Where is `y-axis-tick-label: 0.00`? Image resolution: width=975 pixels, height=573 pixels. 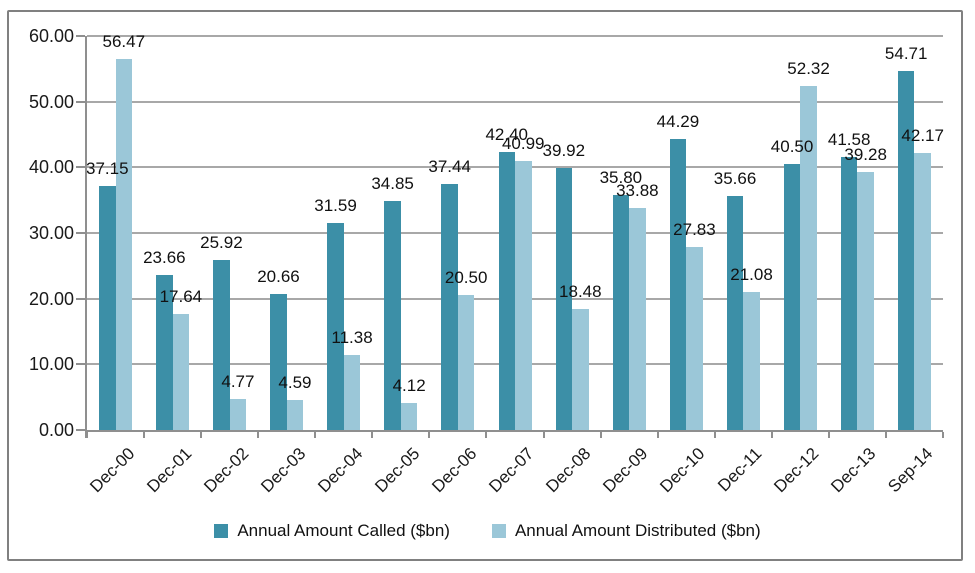 y-axis-tick-label: 0.00 is located at coordinates (56, 430).